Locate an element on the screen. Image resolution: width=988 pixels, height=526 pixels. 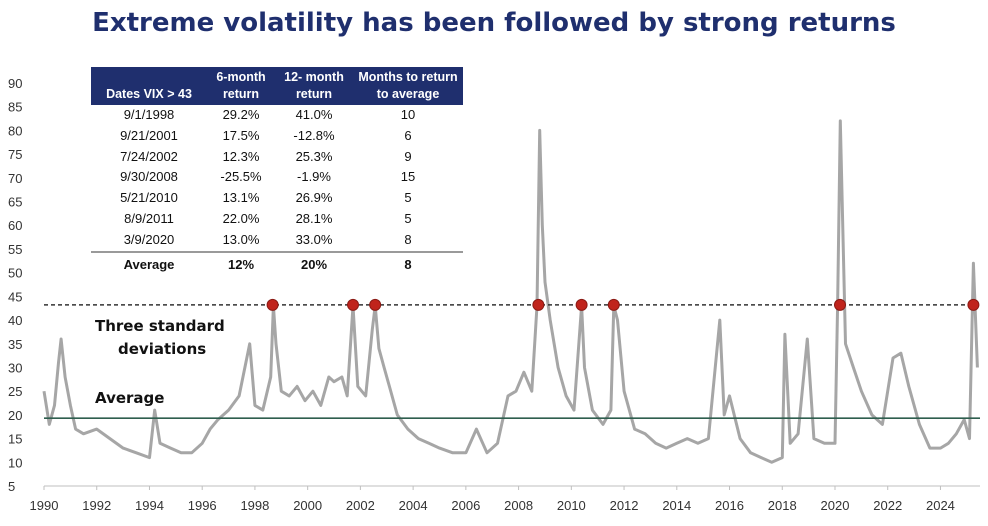
table-cell: 10 is located at coordinates (408, 114).